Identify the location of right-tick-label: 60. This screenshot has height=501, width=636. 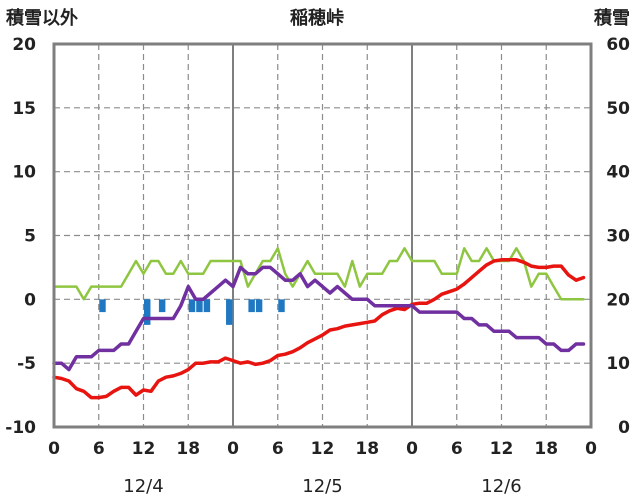
(618, 45).